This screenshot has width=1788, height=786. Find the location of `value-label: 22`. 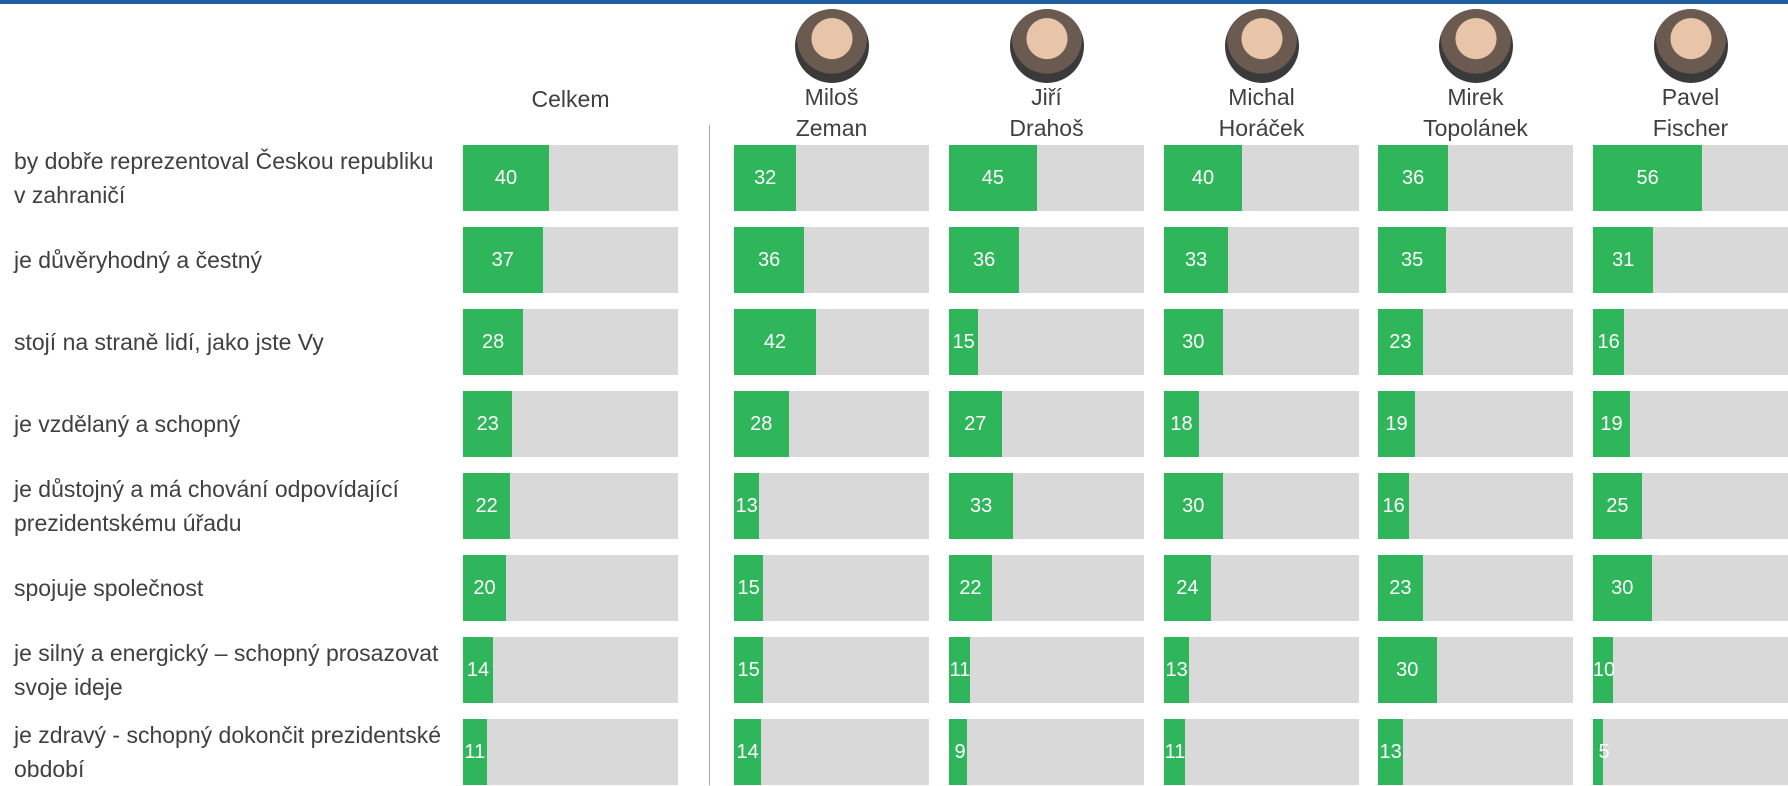

value-label: 22 is located at coordinates (486, 506).